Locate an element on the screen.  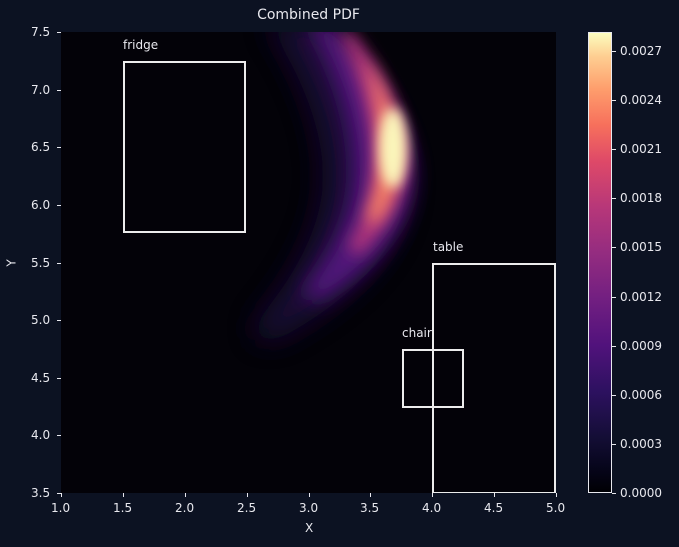
table-label: table is located at coordinates (448, 247).